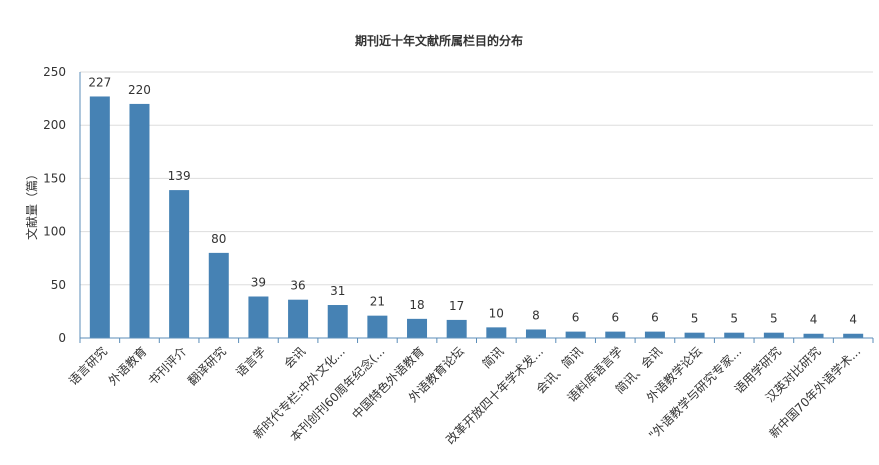  What do you see at coordinates (416, 305) in the screenshot?
I see `data-label: 18` at bounding box center [416, 305].